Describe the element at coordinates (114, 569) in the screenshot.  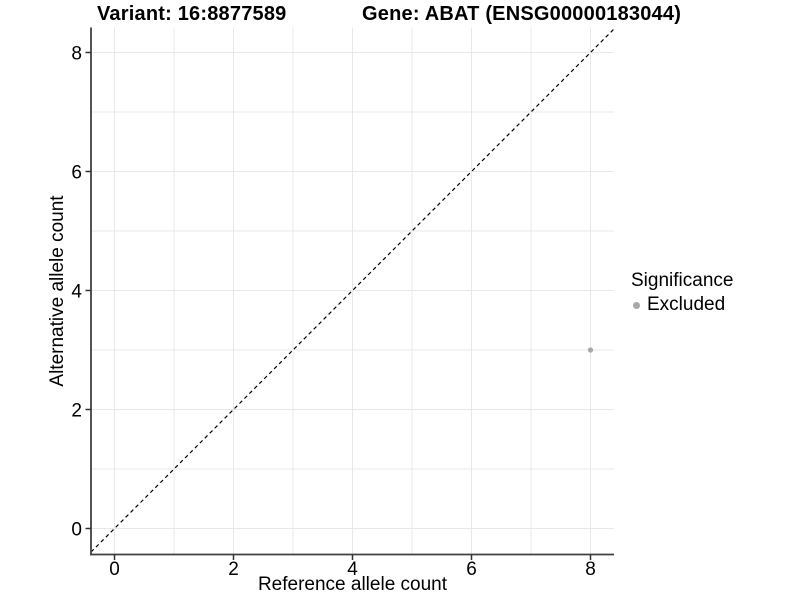
I see `x-tick-label-0: 0` at that location.